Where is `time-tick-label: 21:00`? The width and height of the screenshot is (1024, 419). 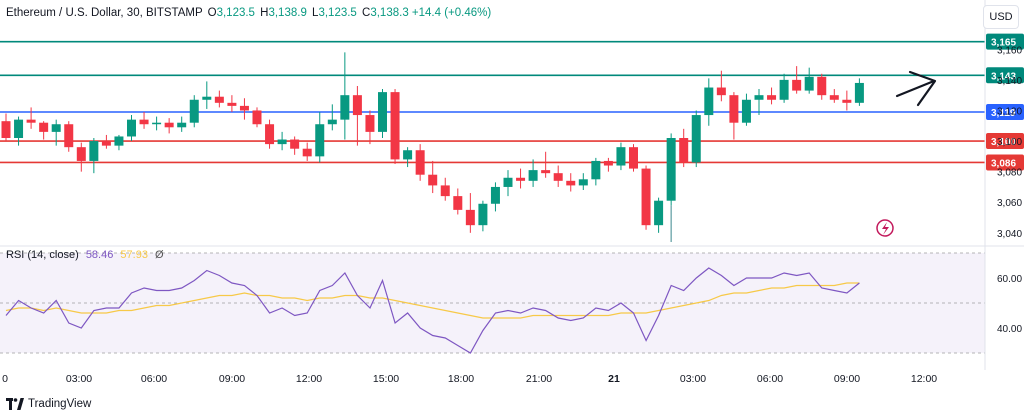 time-tick-label: 21:00 is located at coordinates (539, 379).